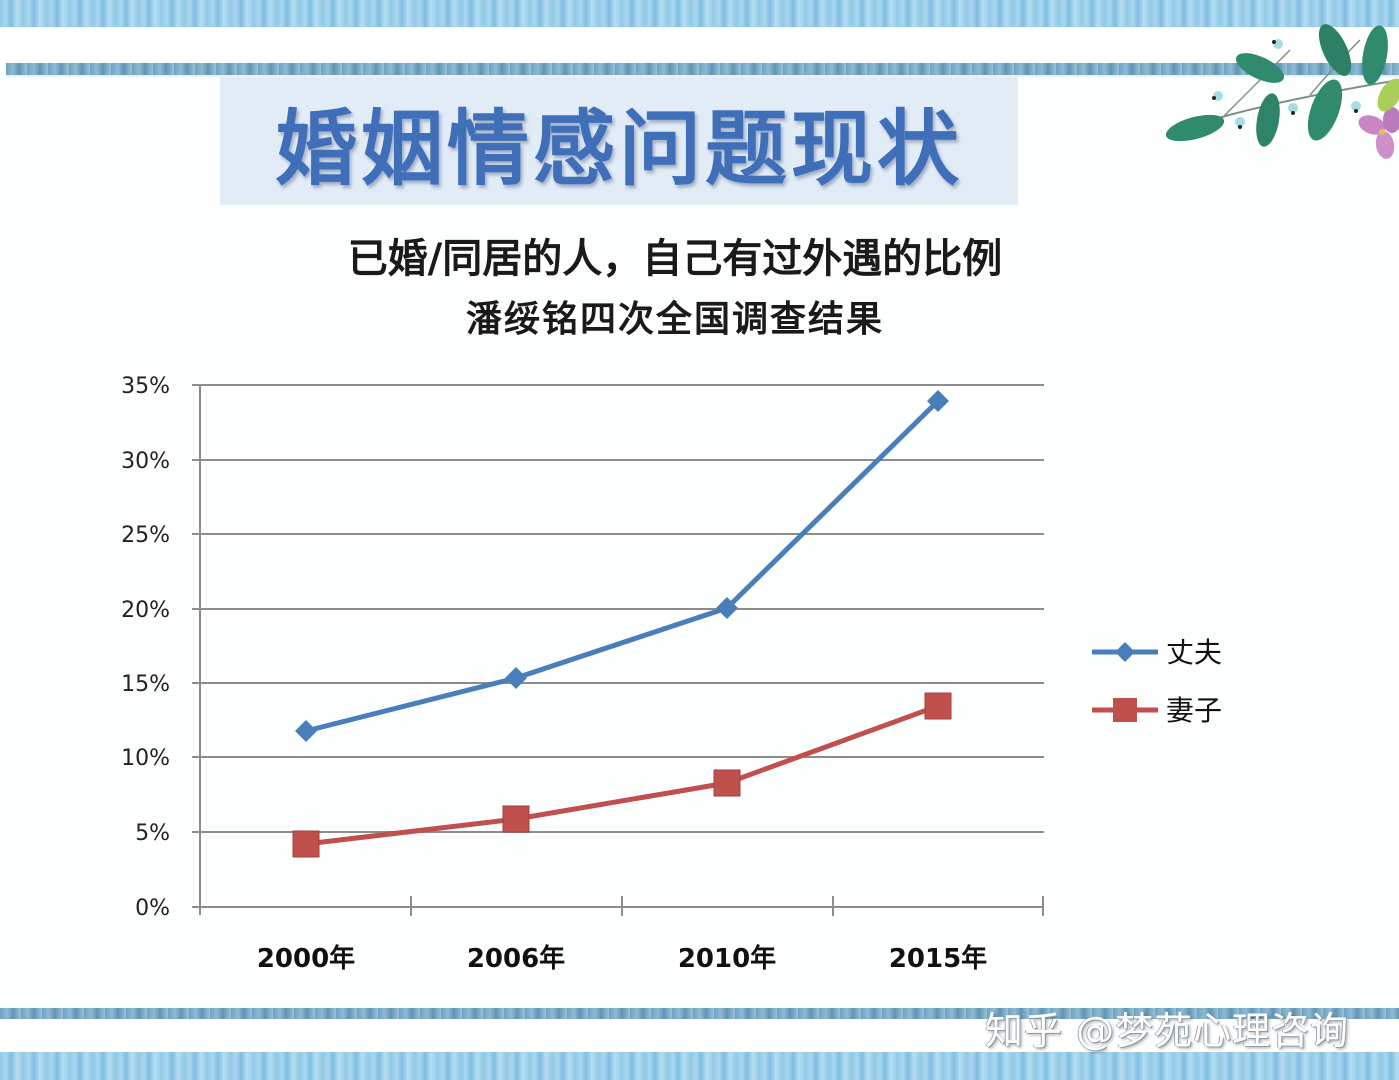 This screenshot has height=1080, width=1399. I want to click on bottom-thin-band, so click(699, 1013).